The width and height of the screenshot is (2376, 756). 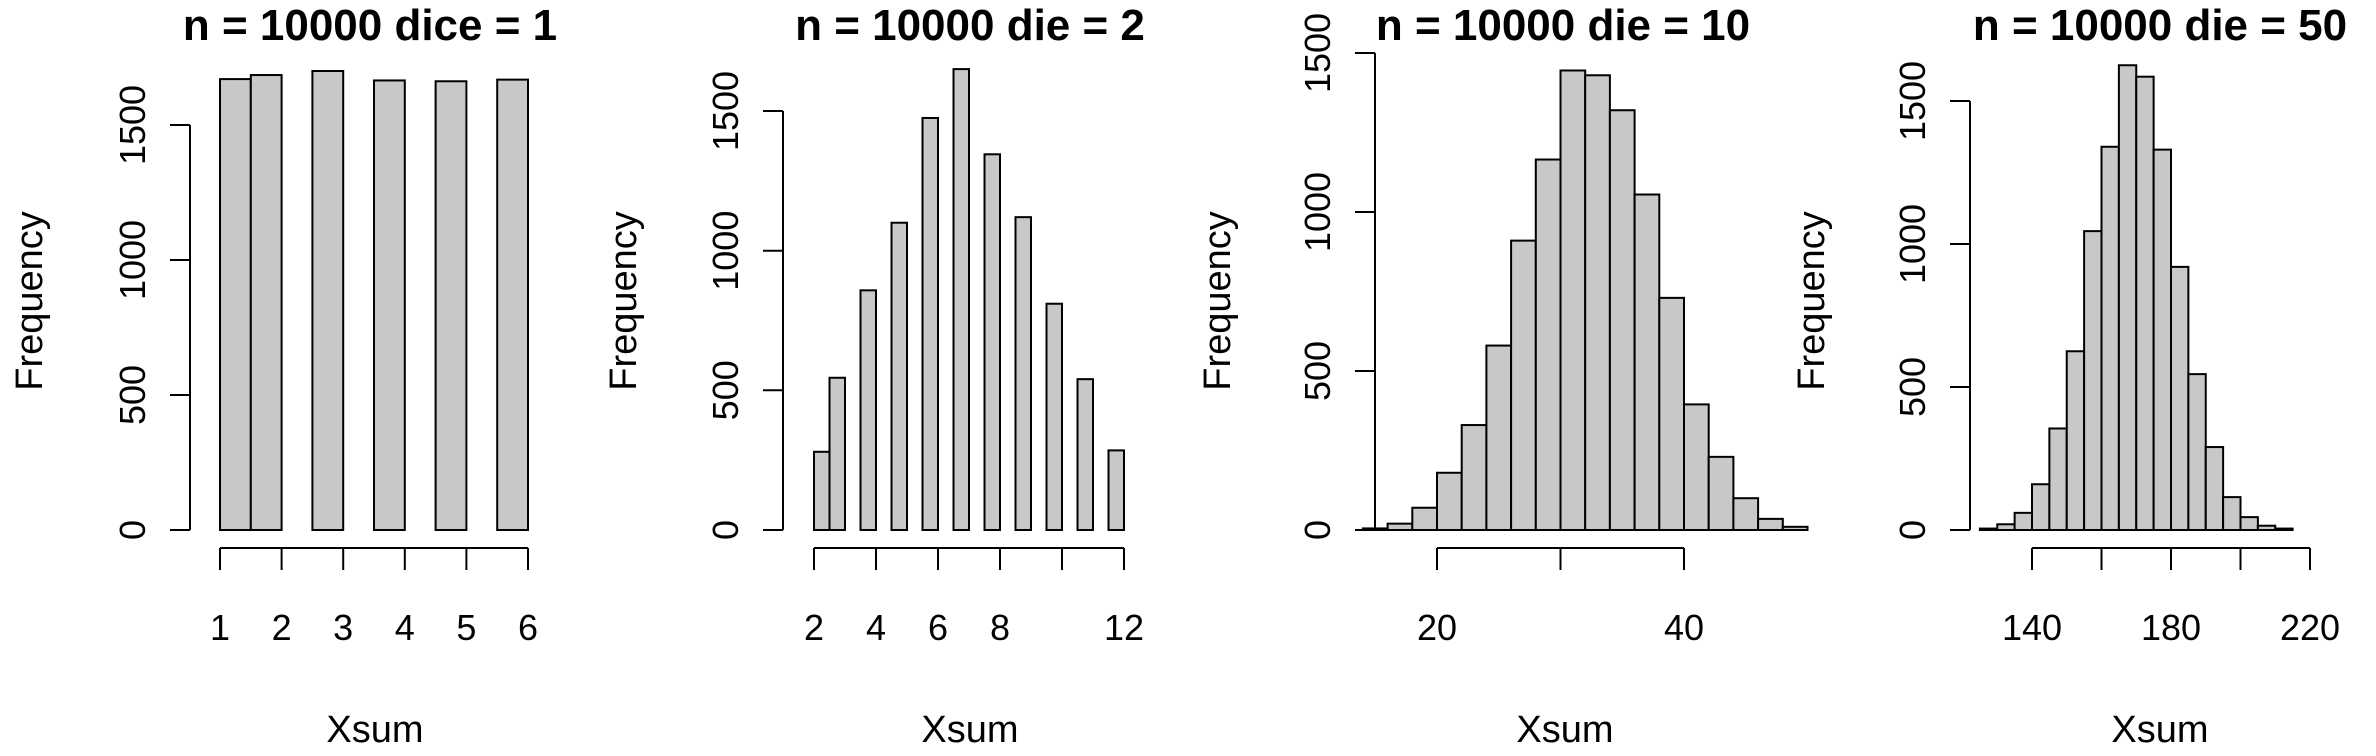 What do you see at coordinates (1684, 627) in the screenshot?
I see `x-tick-label: 40` at bounding box center [1684, 627].